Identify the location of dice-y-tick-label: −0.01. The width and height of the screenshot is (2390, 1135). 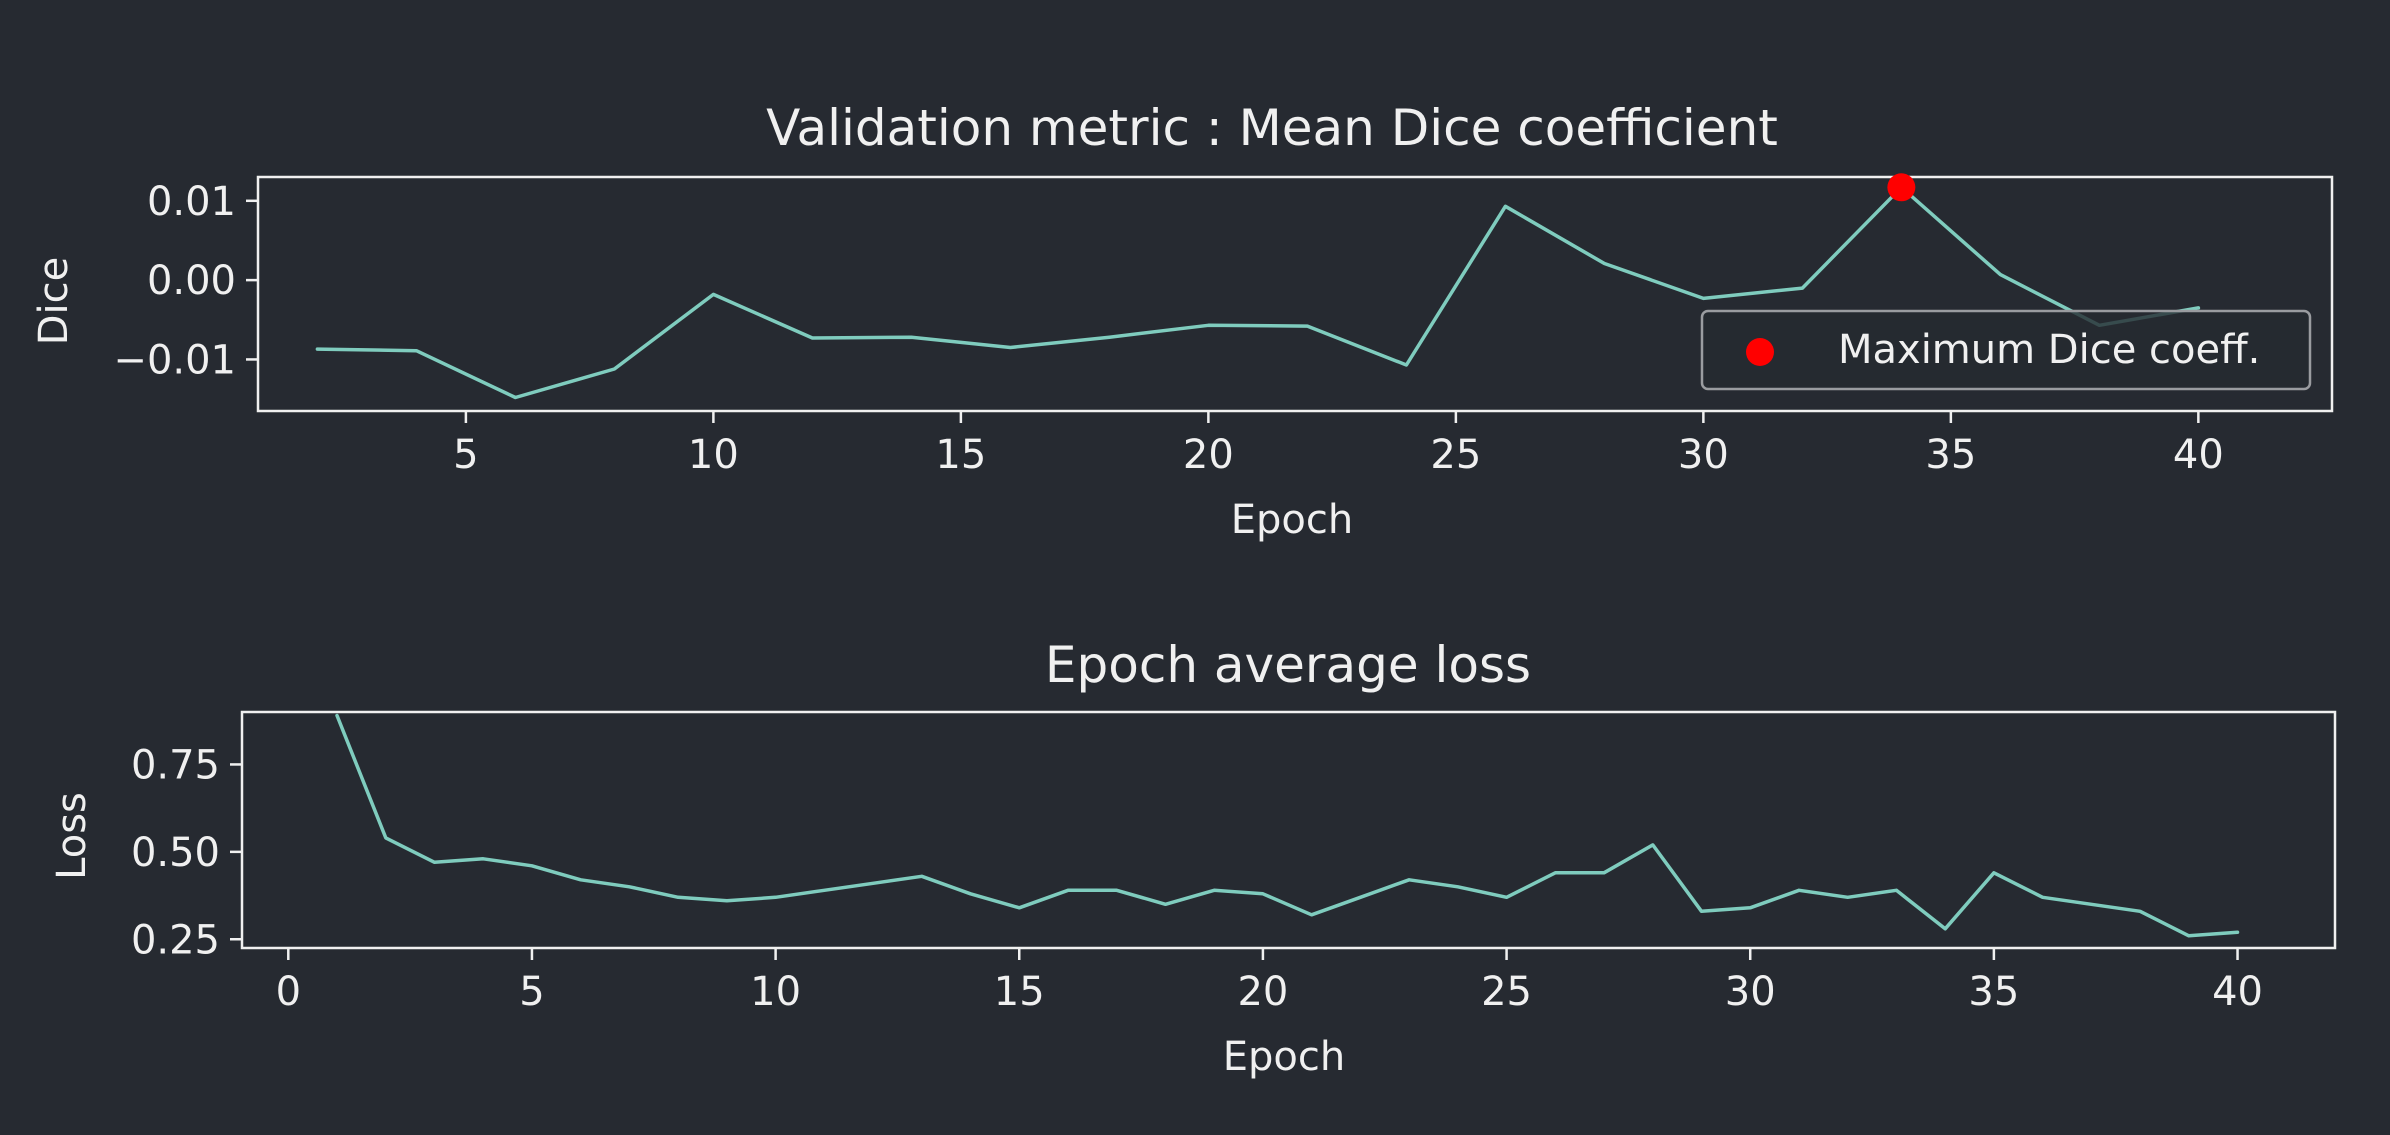
(174, 360).